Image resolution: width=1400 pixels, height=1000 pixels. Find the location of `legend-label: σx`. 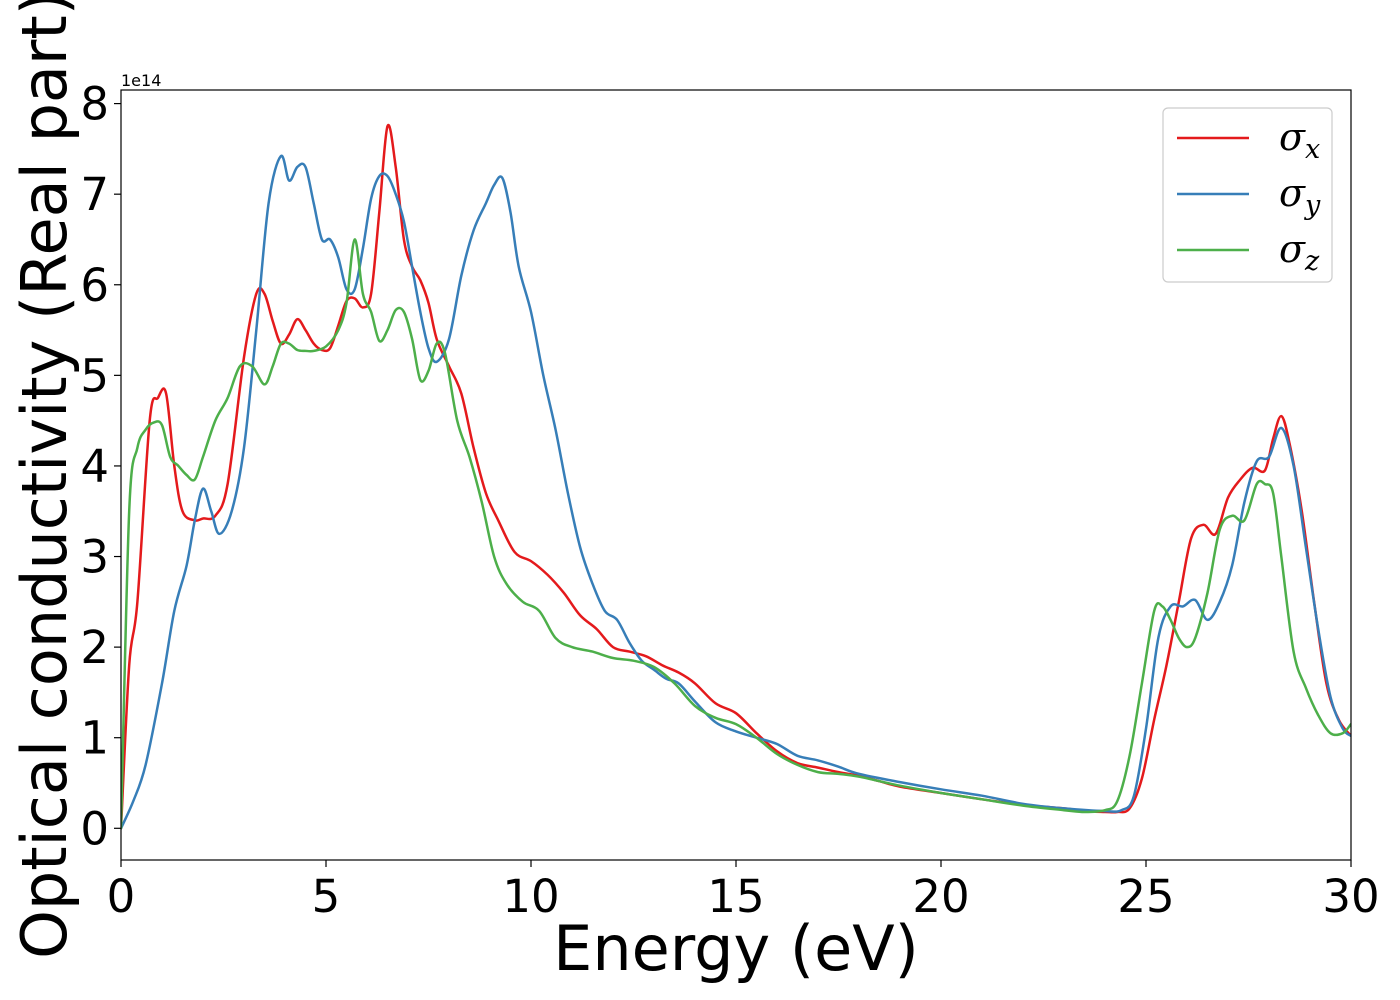

legend-label: σx is located at coordinates (1299, 140).